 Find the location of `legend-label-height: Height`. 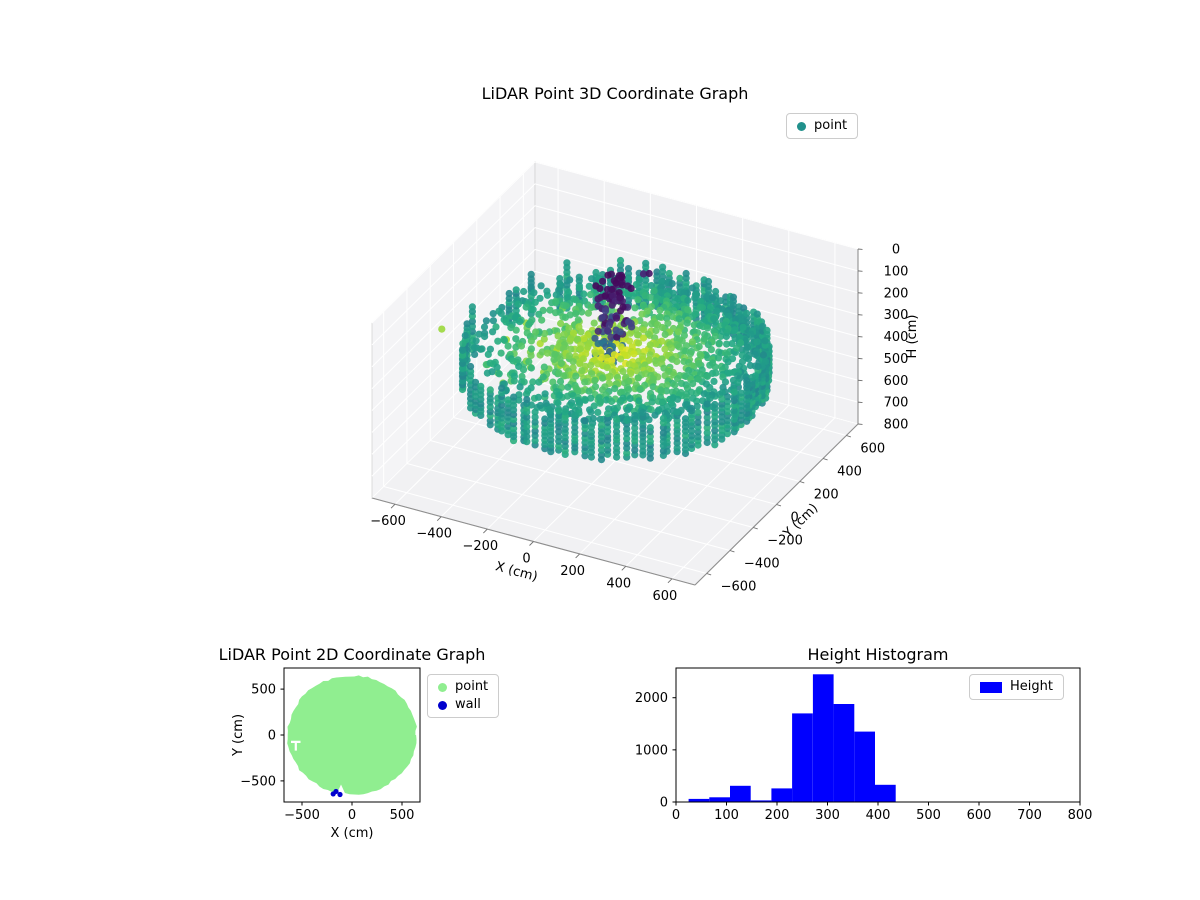

legend-label-height: Height is located at coordinates (1031, 686).